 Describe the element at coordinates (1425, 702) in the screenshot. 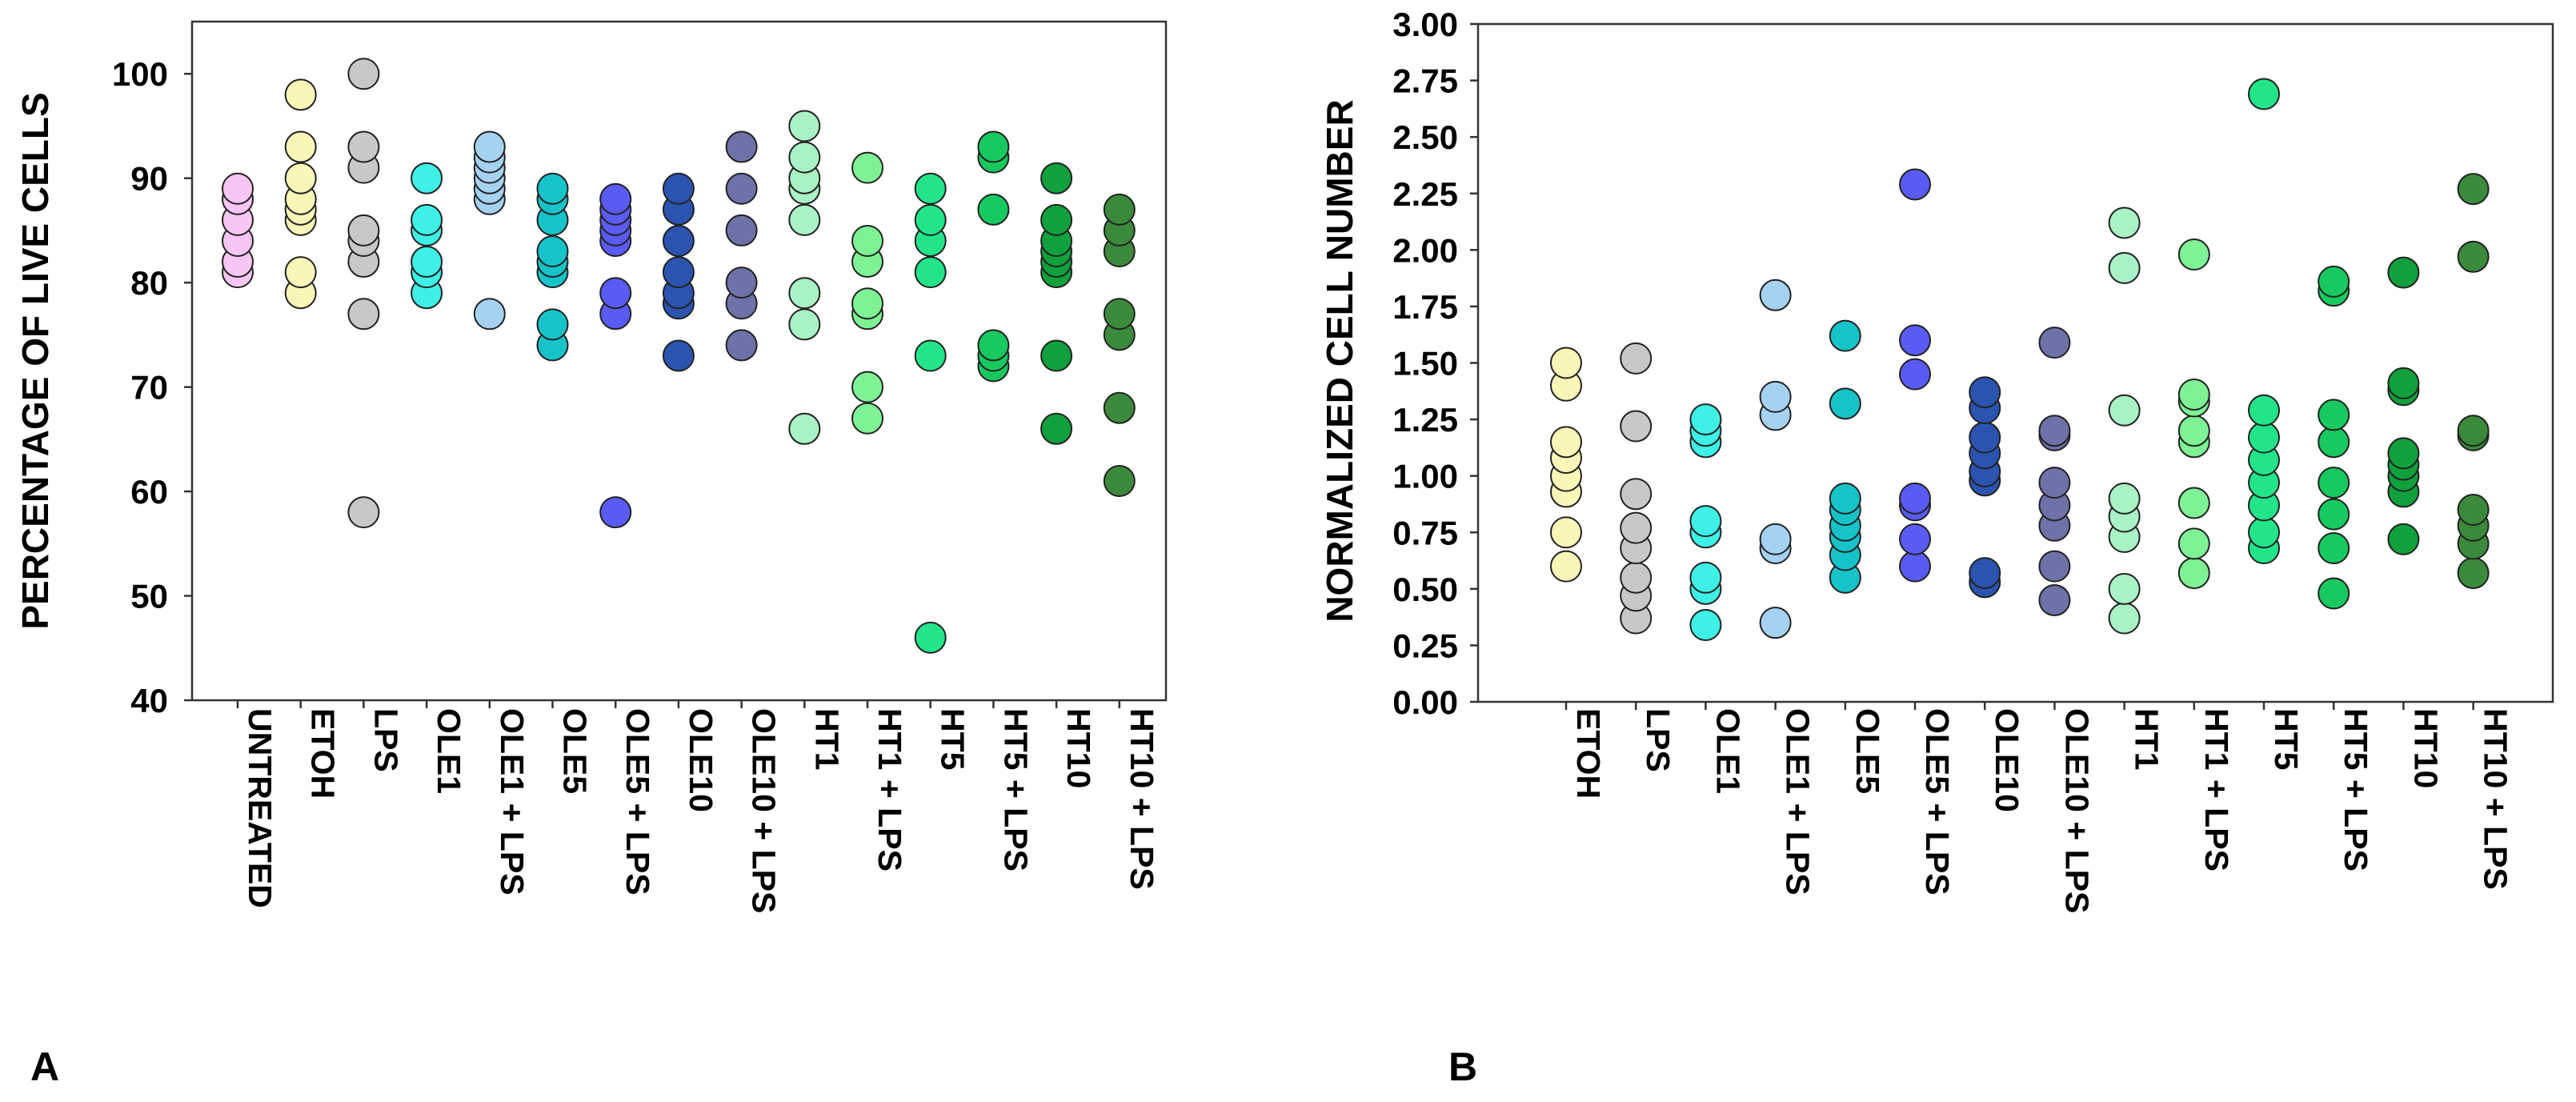

I see `y-tick-label-b-0: 0.00` at that location.